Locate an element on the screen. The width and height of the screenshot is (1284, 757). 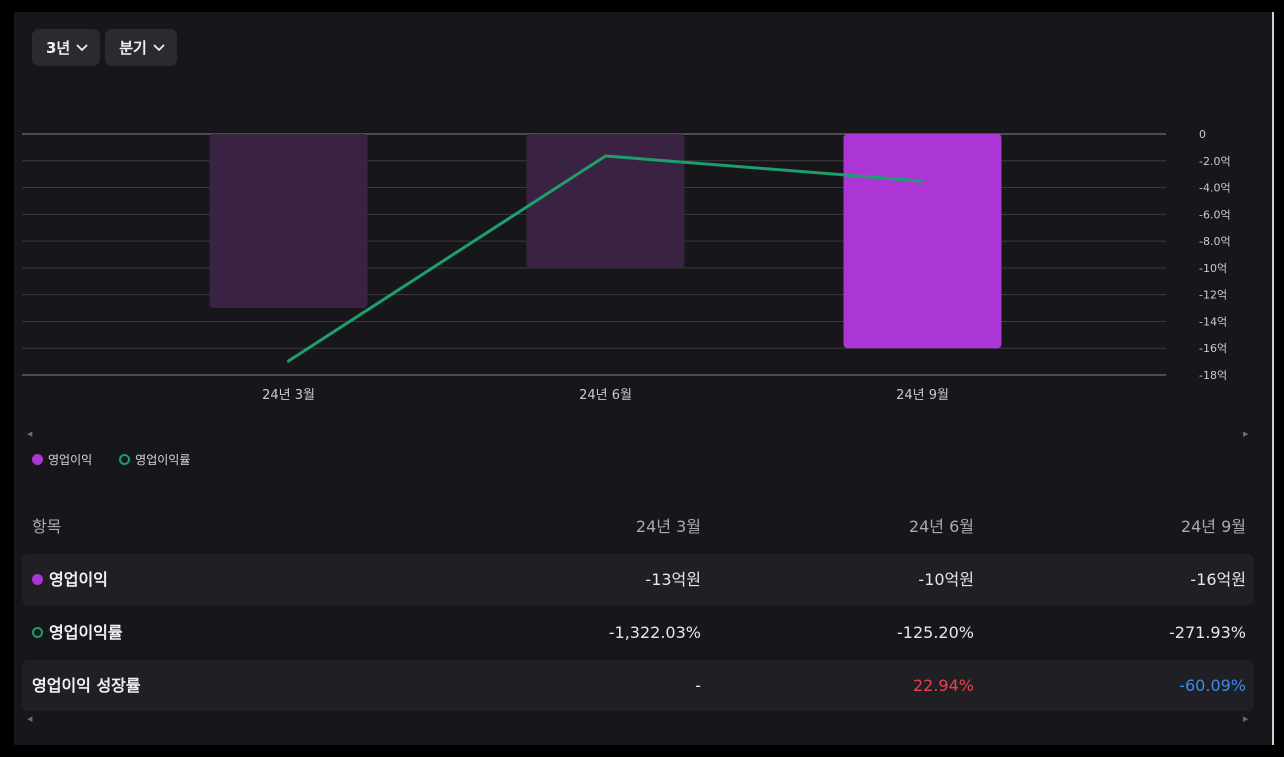
table-header-row: 항목 24년 3월 24년 6월 24년 9월 is located at coordinates (638, 526).